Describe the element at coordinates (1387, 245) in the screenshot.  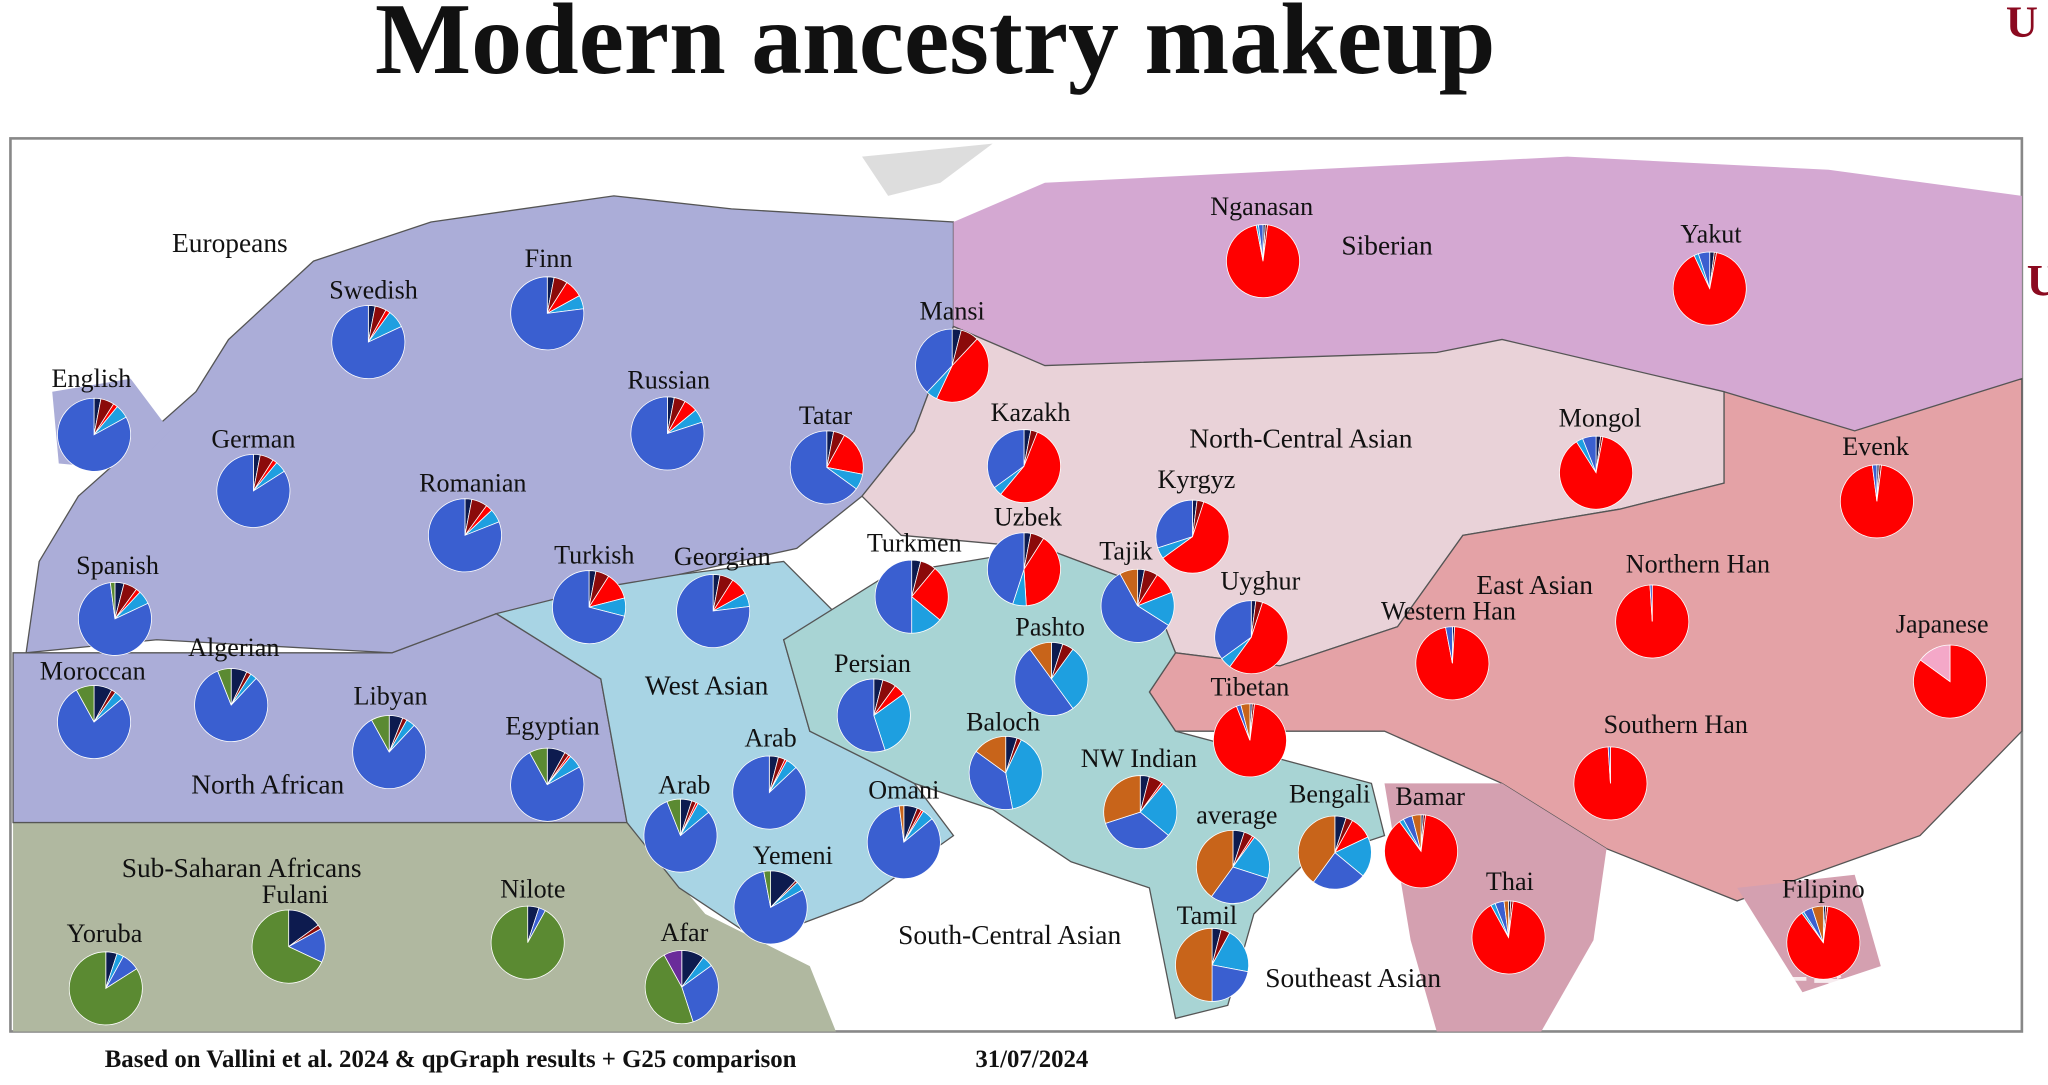
I see `region-label: Siberian` at that location.